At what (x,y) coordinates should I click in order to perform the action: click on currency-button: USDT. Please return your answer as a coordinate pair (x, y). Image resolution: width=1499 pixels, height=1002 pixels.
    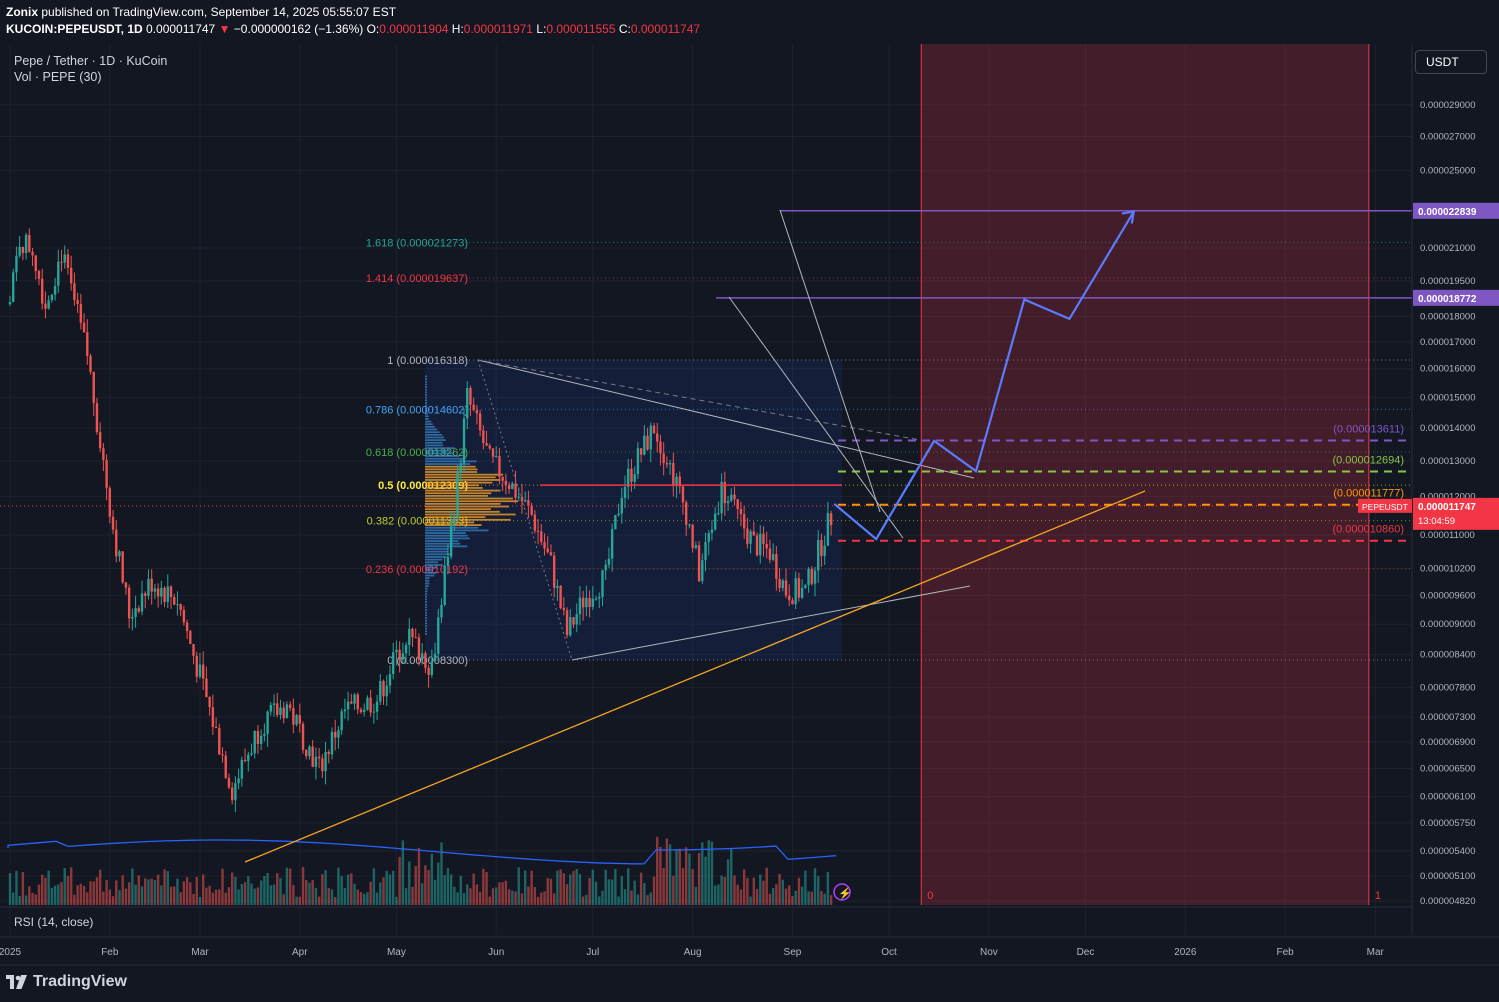
    Looking at the image, I should click on (1451, 62).